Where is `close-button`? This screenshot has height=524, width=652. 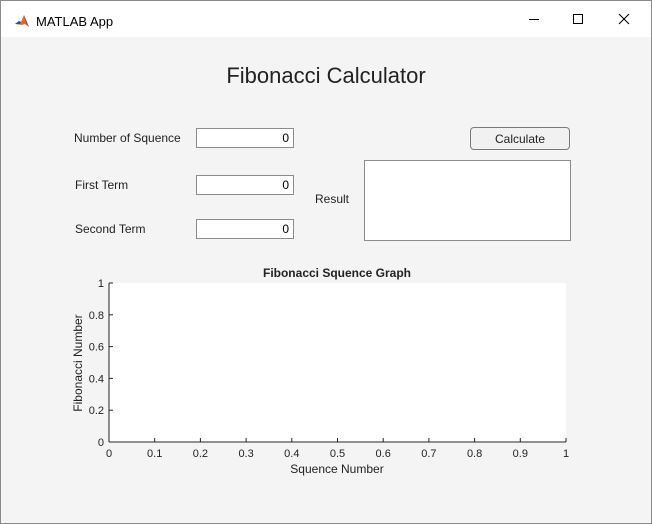 close-button is located at coordinates (624, 19).